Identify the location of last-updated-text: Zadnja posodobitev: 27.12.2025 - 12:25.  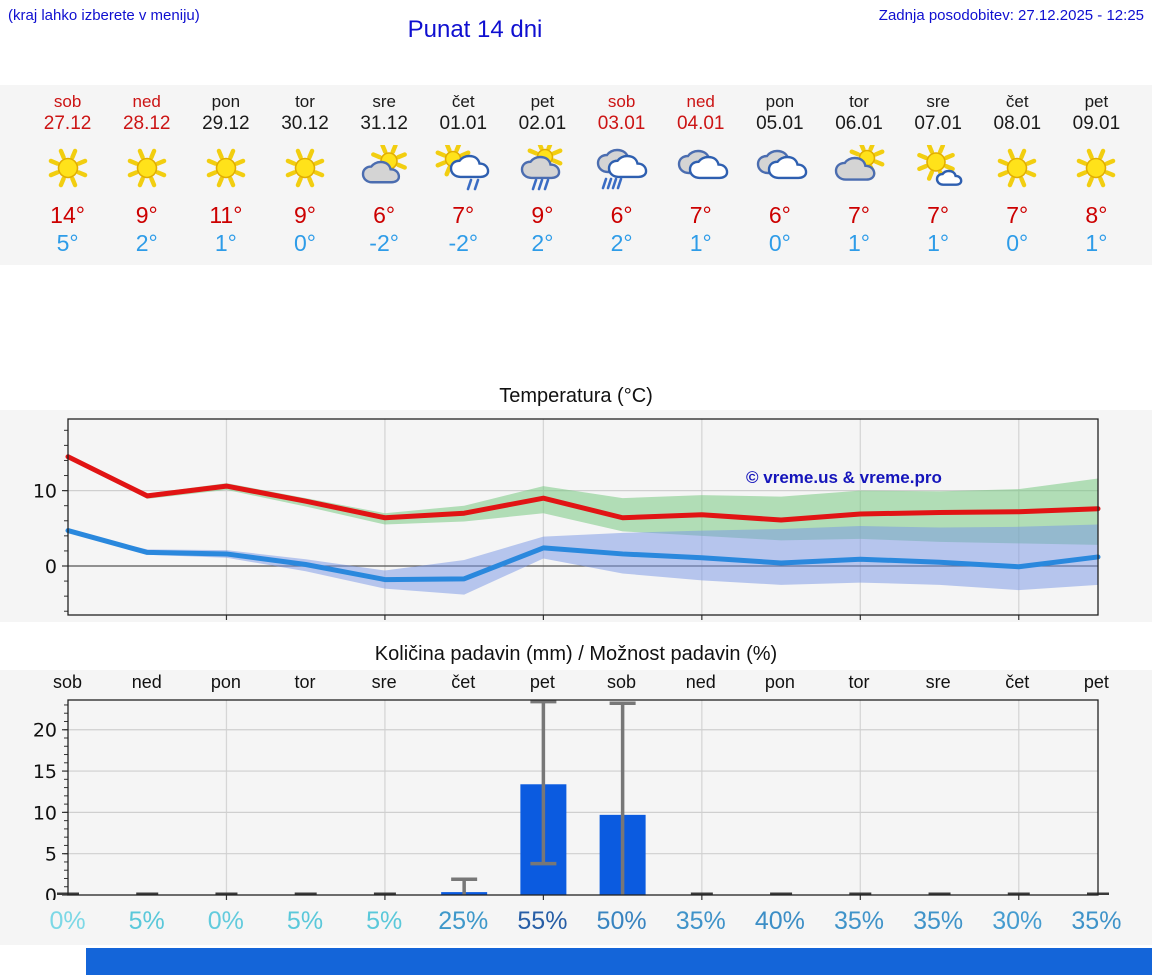
(1011, 15).